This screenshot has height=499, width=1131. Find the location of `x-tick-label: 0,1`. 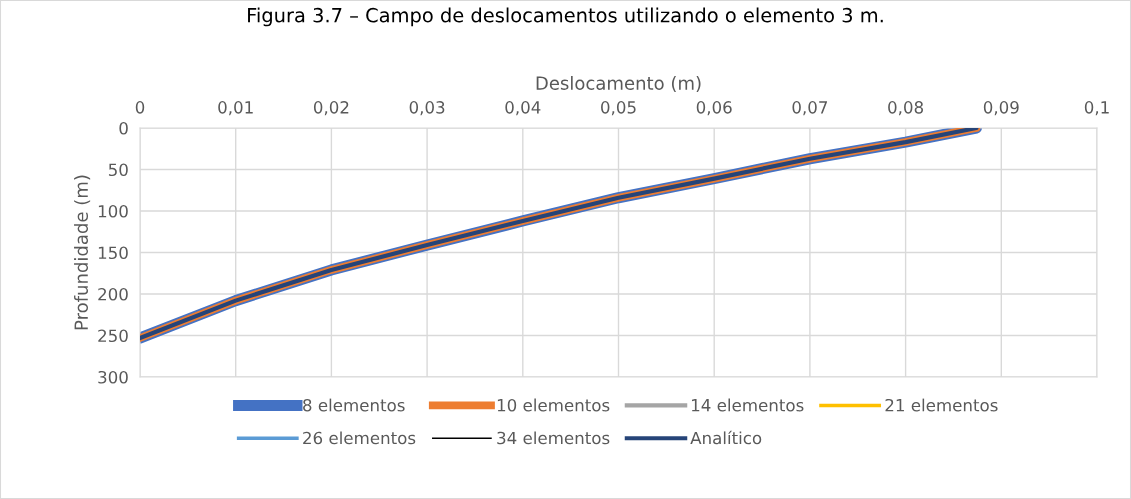

x-tick-label: 0,1 is located at coordinates (1096, 108).